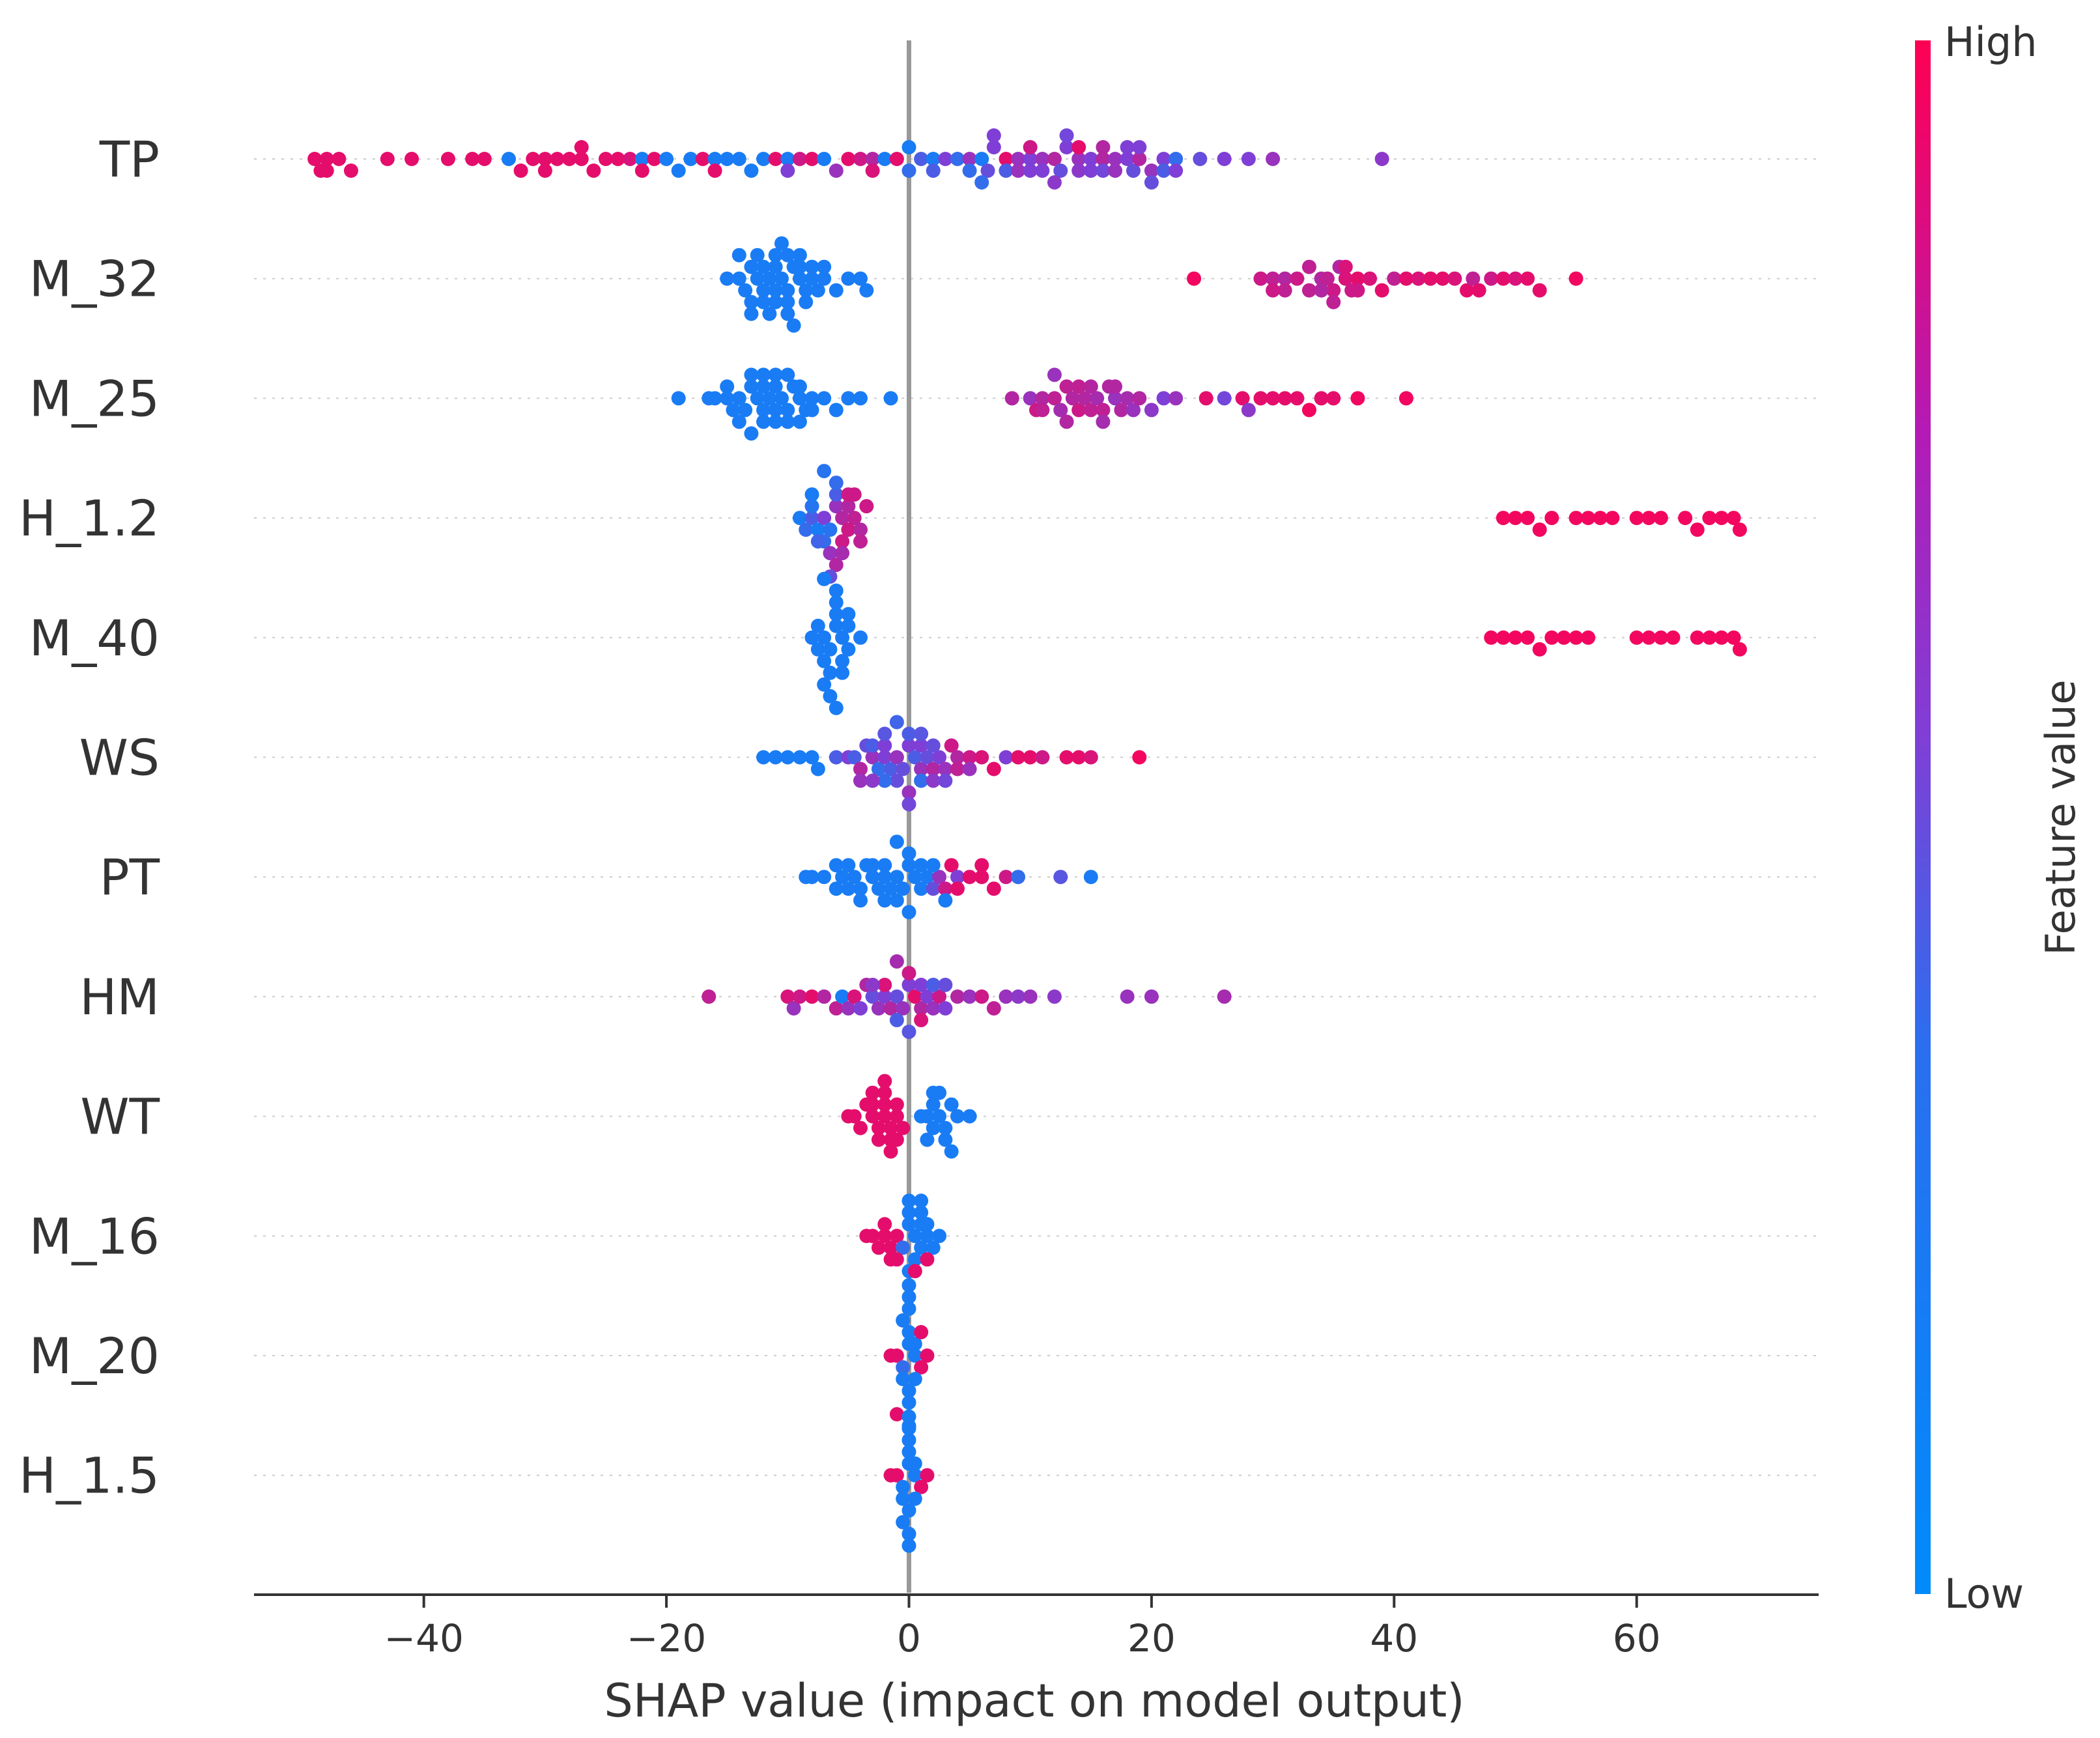 This screenshot has height=1738, width=2100. Describe the element at coordinates (1588, 518) in the screenshot. I see `point-H_1.2-34` at that location.